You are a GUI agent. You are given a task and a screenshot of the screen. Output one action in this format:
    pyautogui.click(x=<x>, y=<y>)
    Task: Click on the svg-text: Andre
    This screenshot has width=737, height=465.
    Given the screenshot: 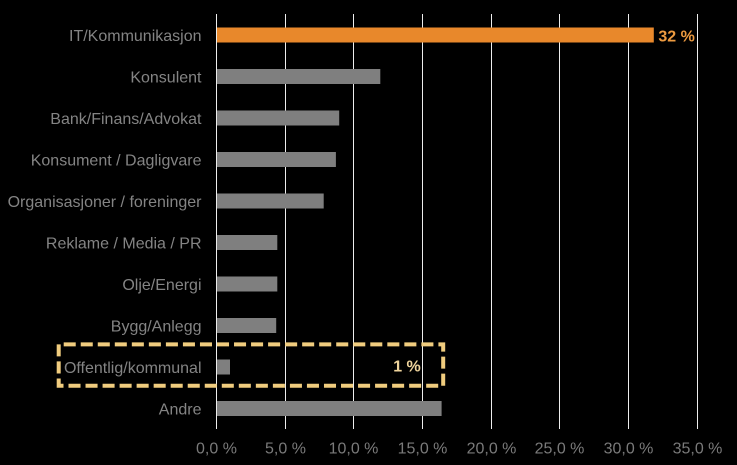 What is the action you would take?
    pyautogui.click(x=180, y=409)
    